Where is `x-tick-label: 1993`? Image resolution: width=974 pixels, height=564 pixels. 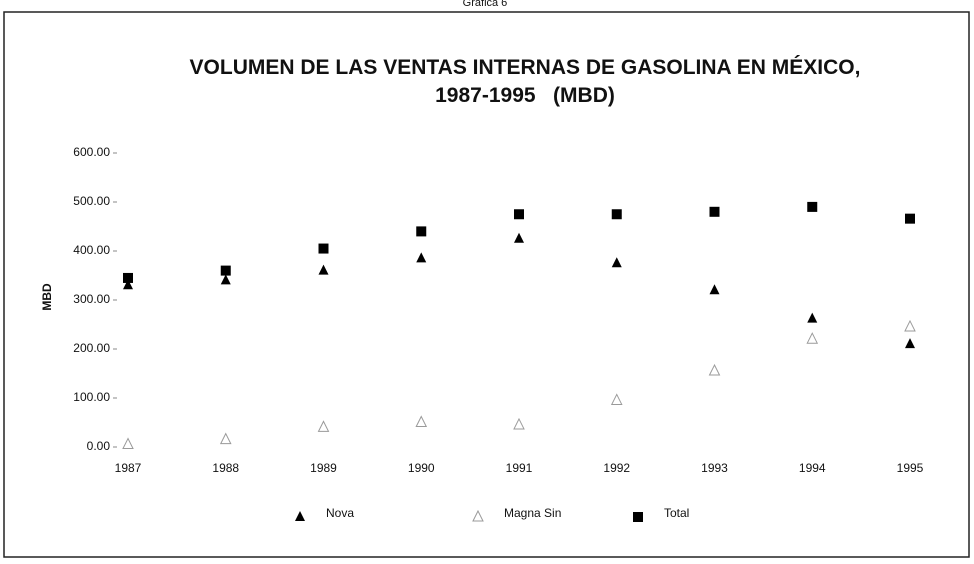
x-tick-label: 1993 is located at coordinates (714, 468).